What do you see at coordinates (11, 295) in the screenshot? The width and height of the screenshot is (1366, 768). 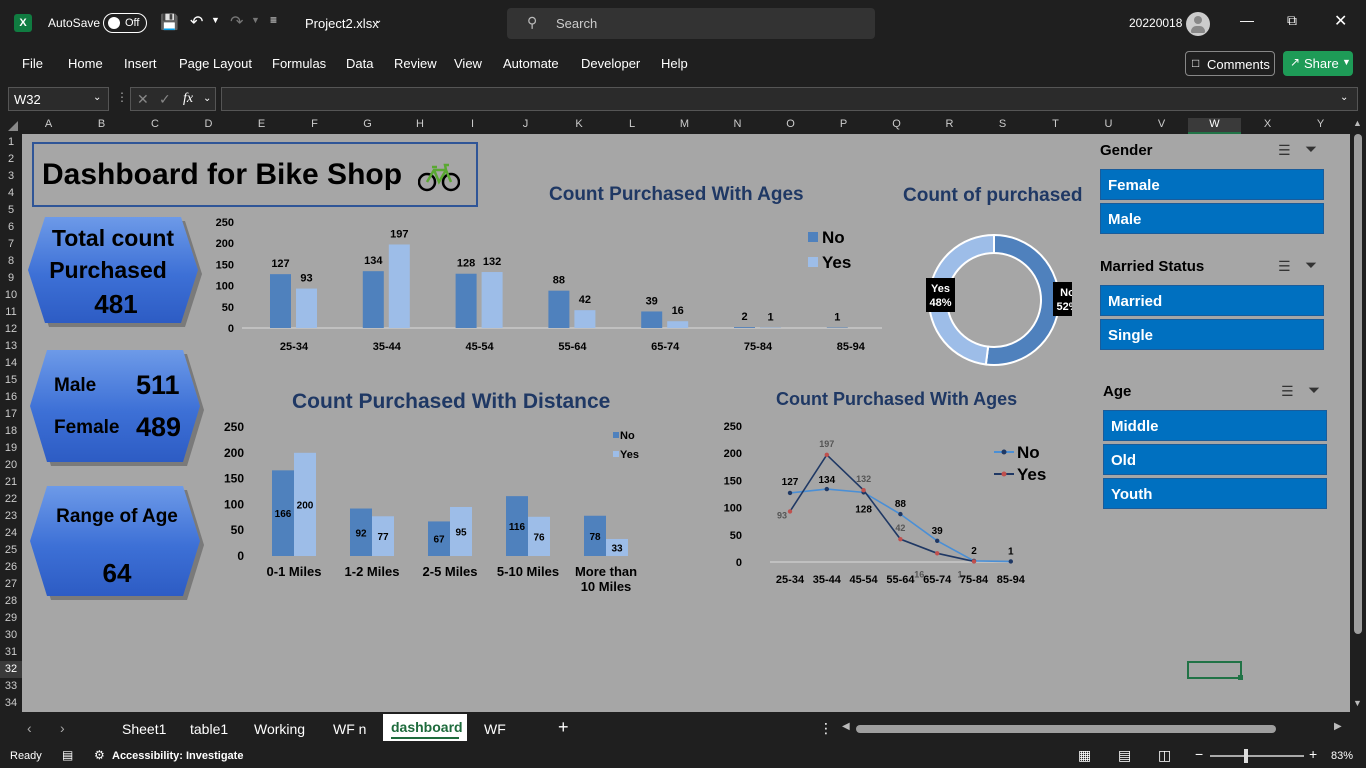 I see `row-header: 10` at bounding box center [11, 295].